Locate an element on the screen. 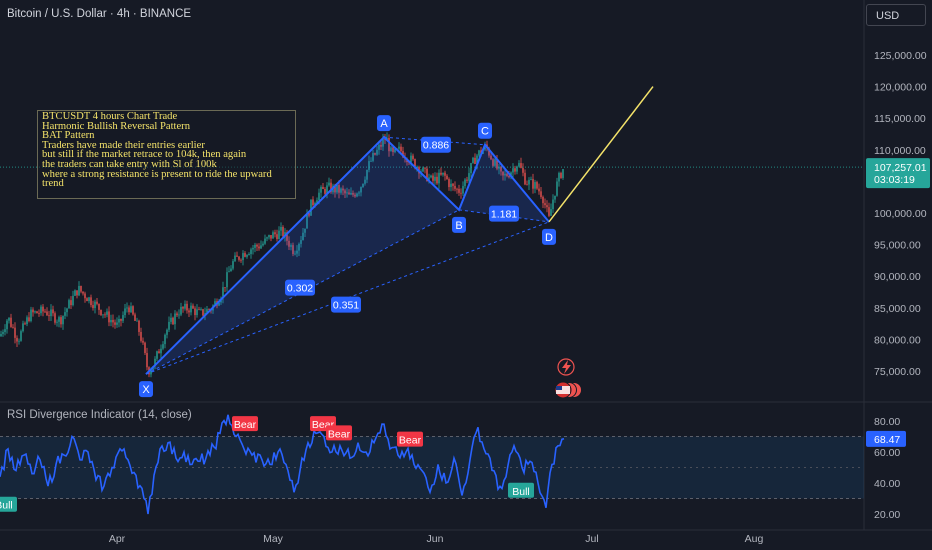  price-axis-tick: 90,000.00 is located at coordinates (897, 277).